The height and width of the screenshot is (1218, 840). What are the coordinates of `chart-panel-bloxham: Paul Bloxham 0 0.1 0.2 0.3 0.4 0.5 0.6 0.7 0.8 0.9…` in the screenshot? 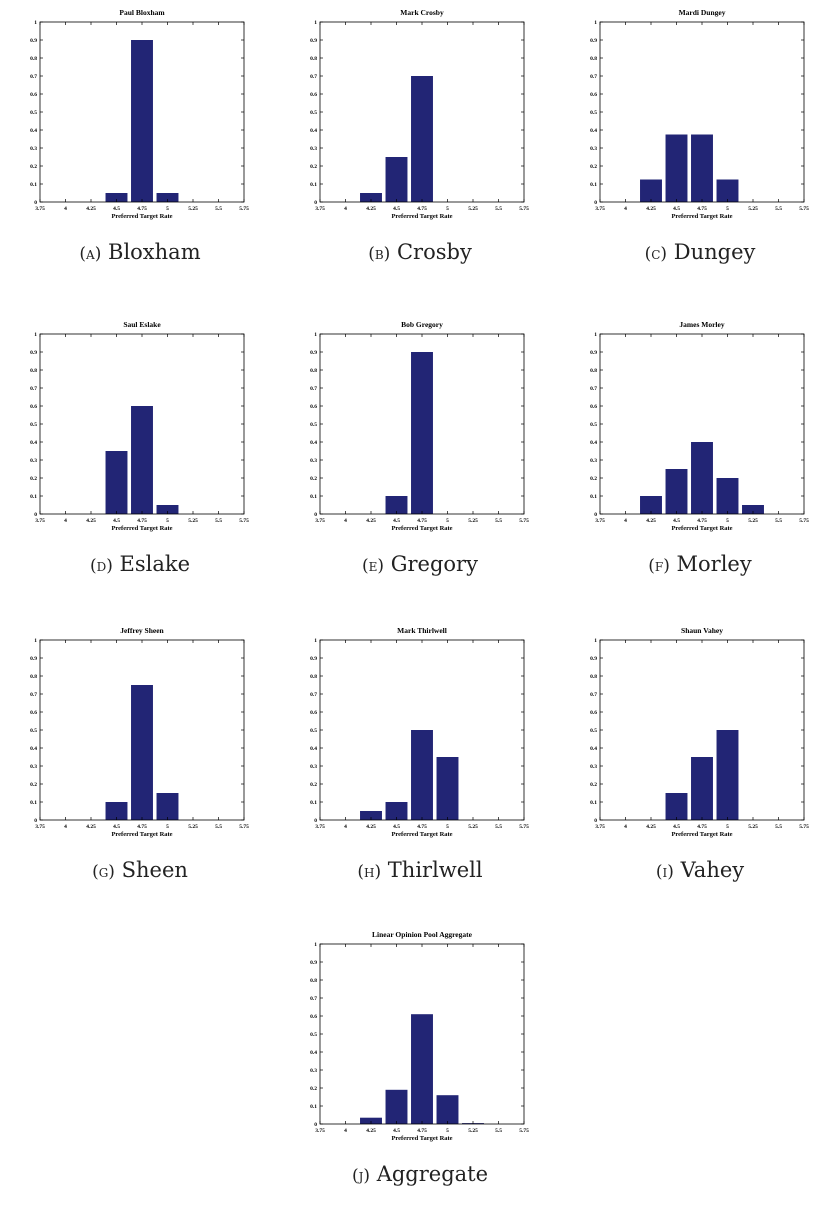 It's located at (140, 148).